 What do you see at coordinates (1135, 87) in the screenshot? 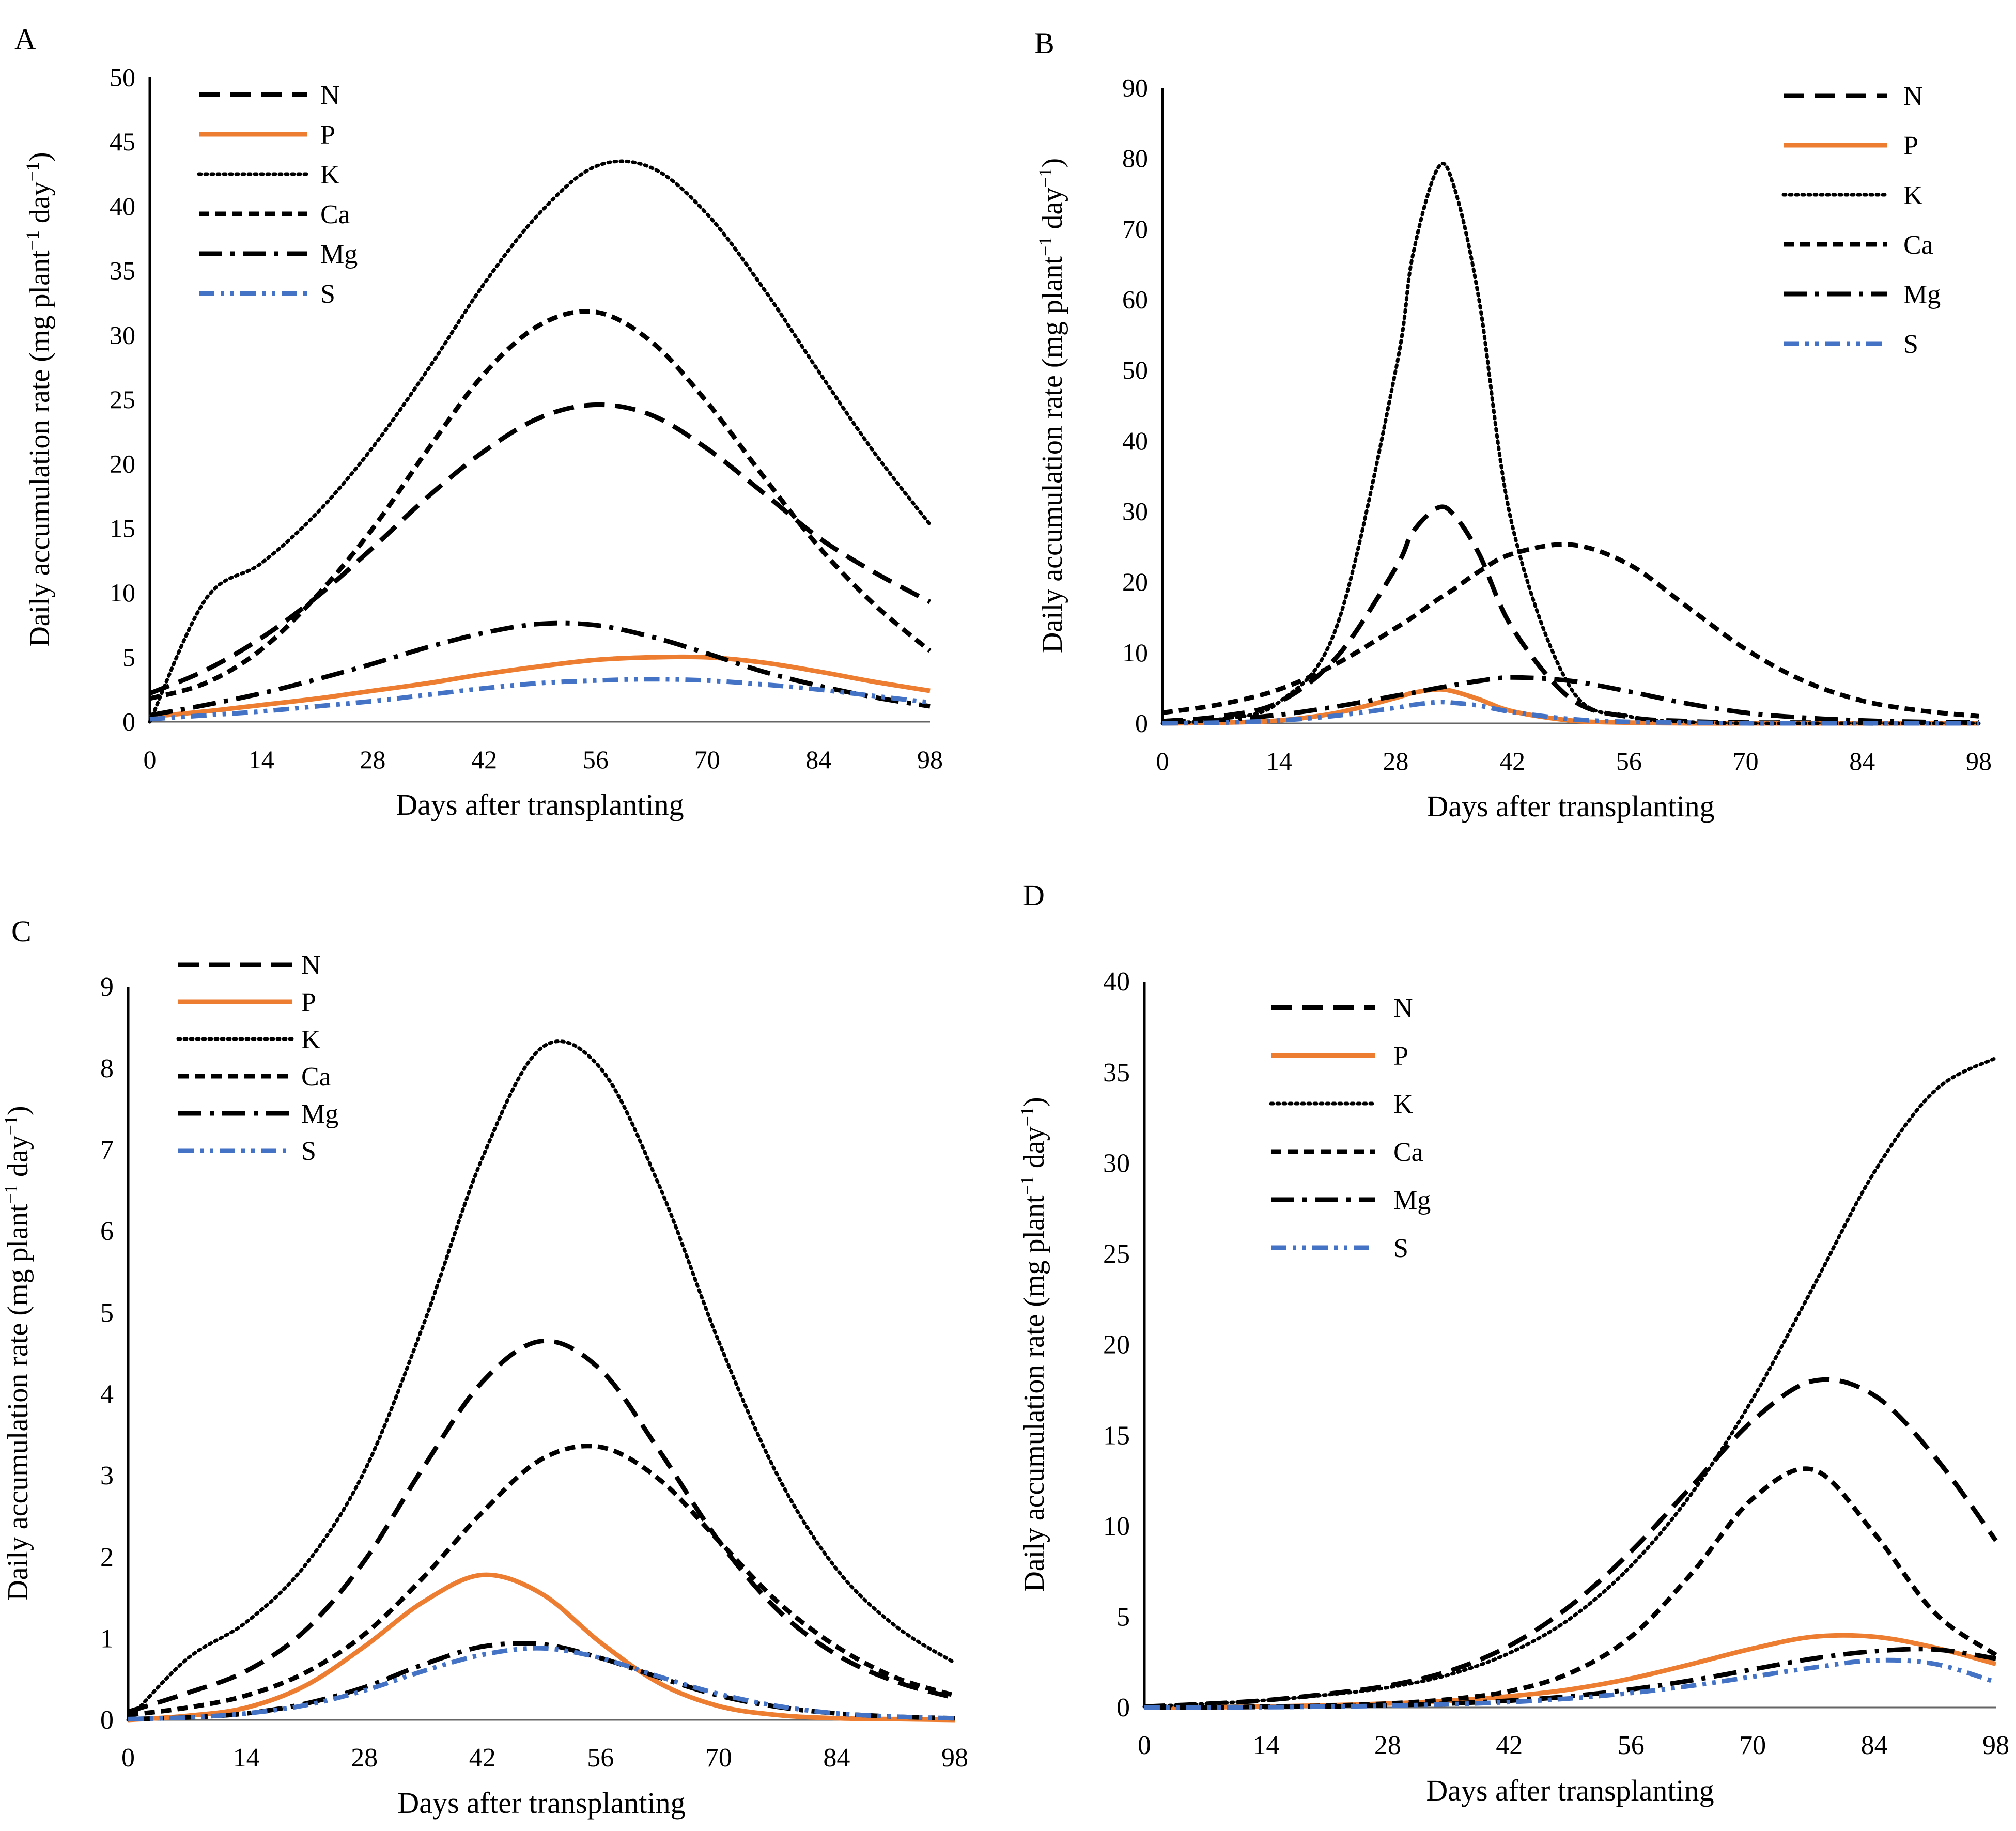
I see `y-tick-label: 90` at bounding box center [1135, 87].